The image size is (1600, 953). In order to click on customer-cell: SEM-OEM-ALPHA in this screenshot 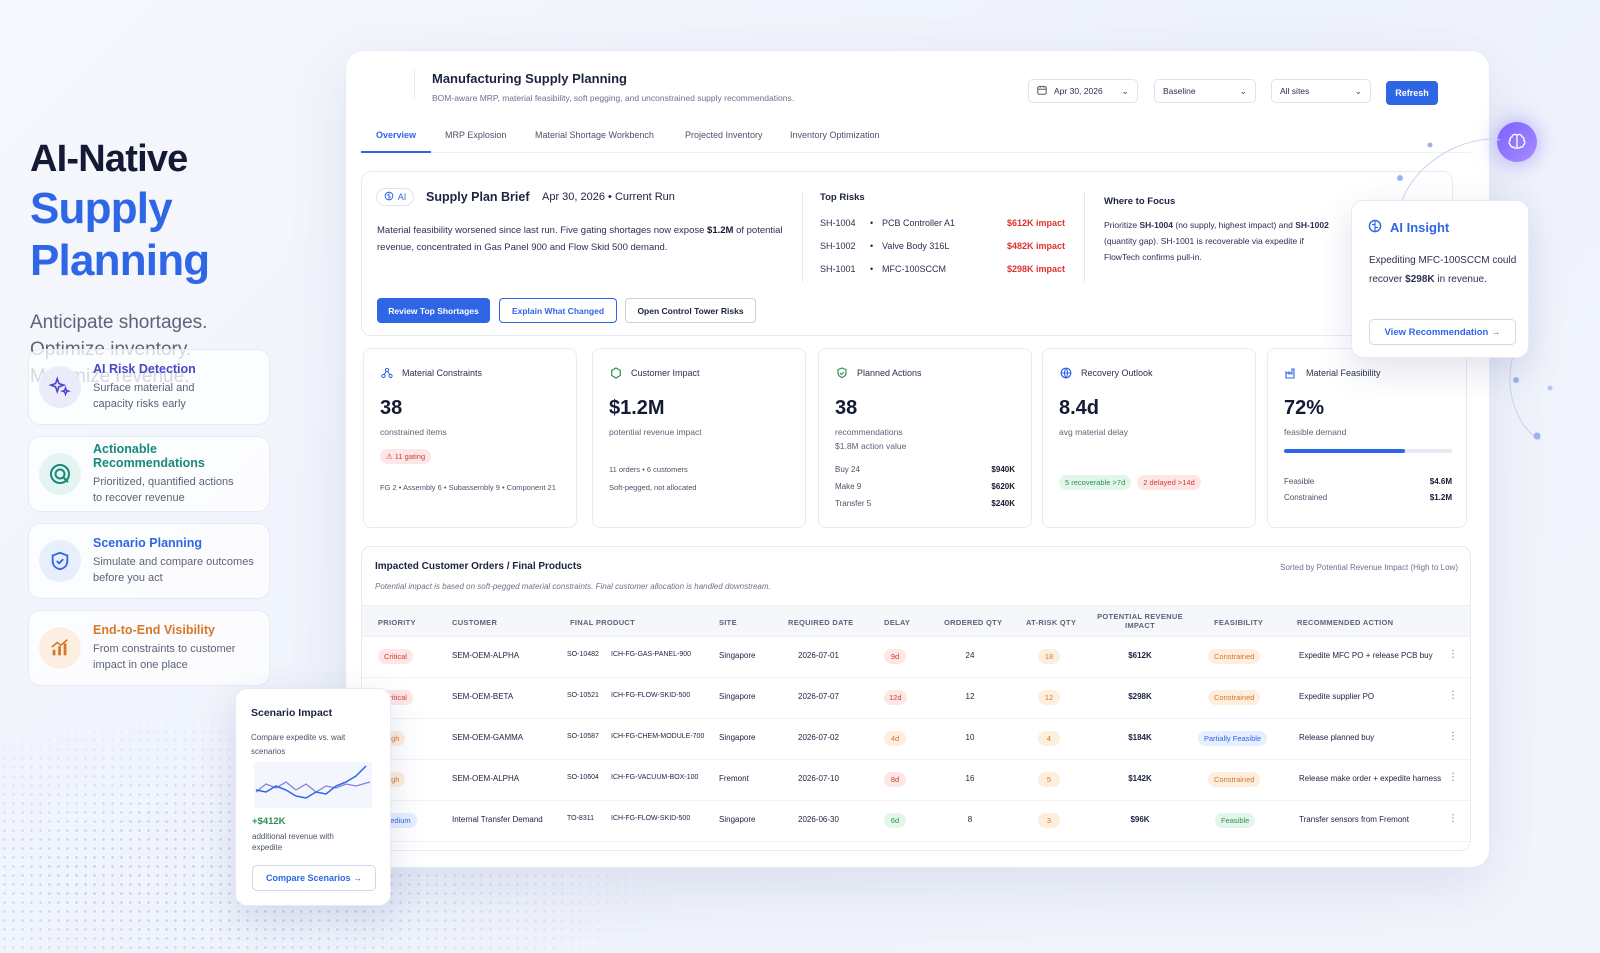, I will do `click(486, 655)`.